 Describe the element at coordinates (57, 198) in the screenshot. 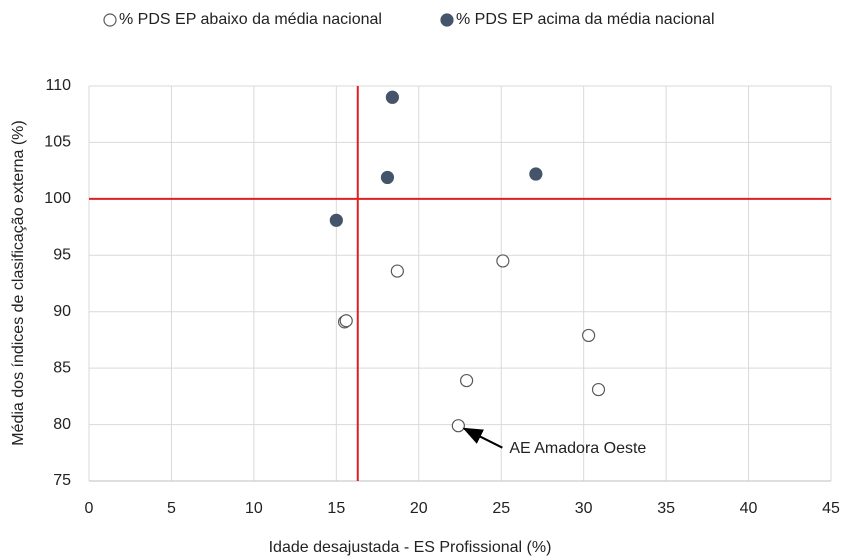

I see `y-tick-label: 100` at that location.